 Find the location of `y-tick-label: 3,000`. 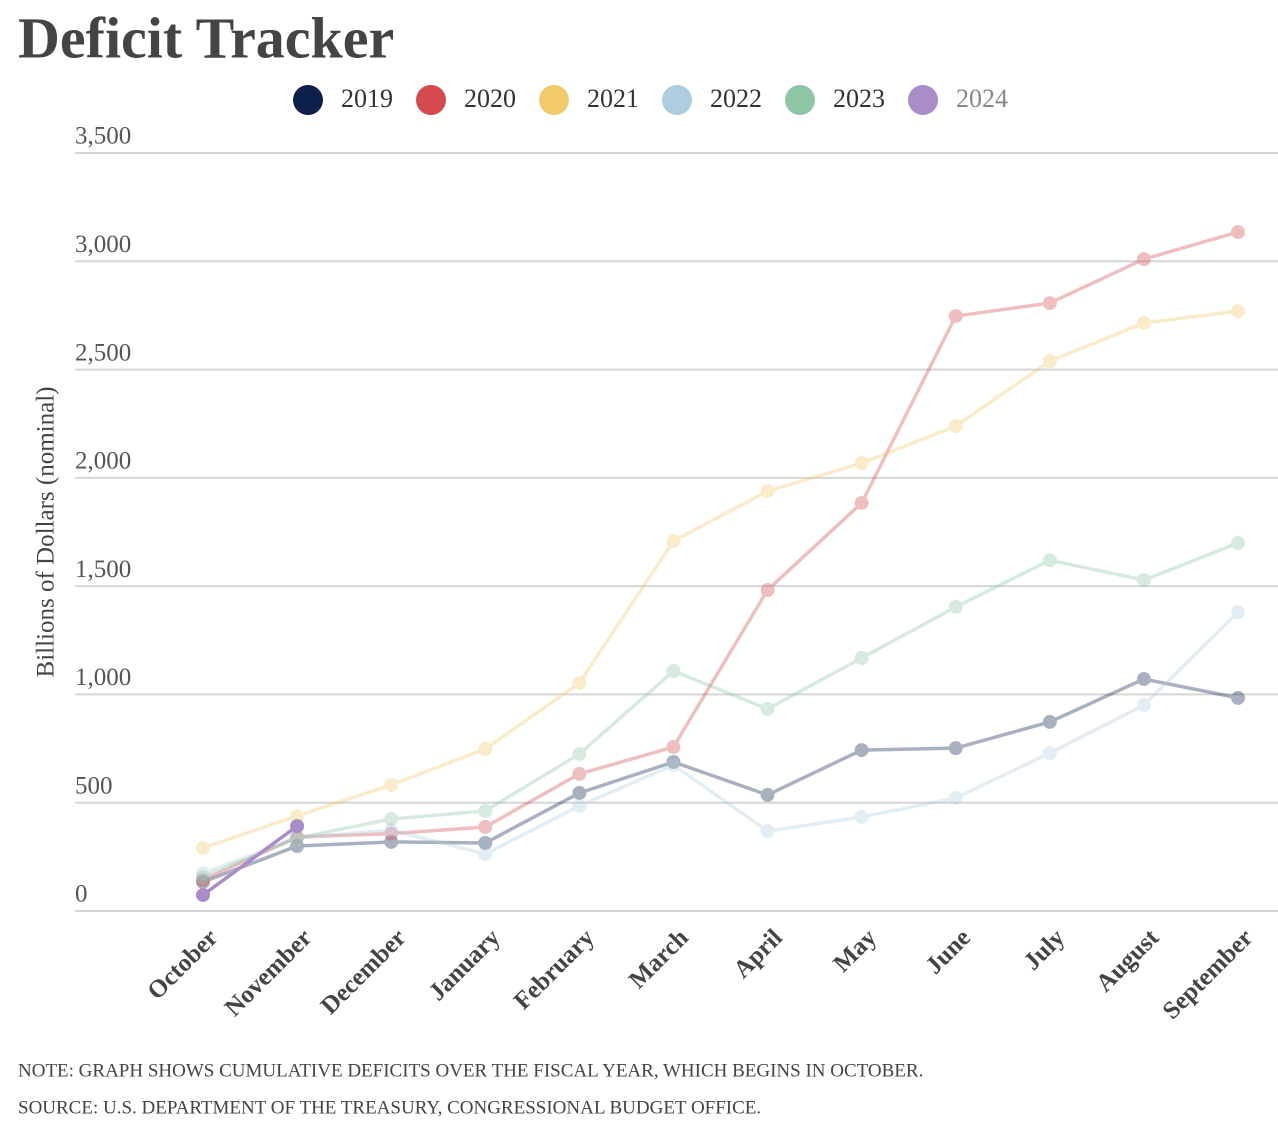

y-tick-label: 3,000 is located at coordinates (103, 244).